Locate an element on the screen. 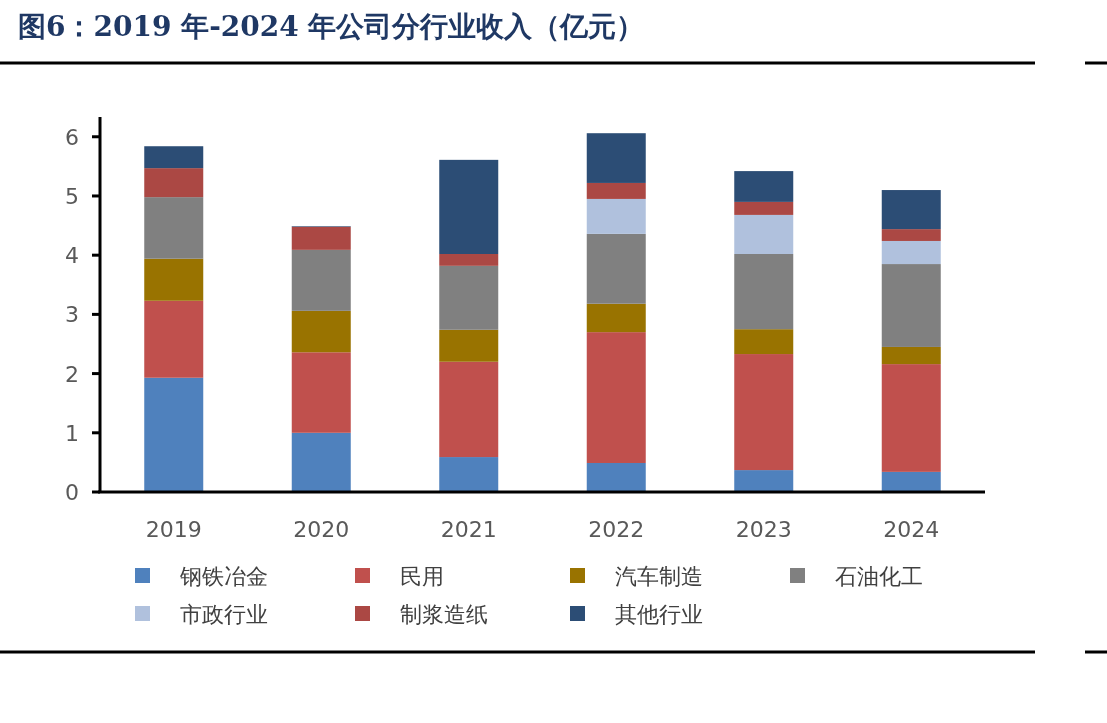 The image size is (1107, 723). legend-label: 其他行业 is located at coordinates (659, 614).